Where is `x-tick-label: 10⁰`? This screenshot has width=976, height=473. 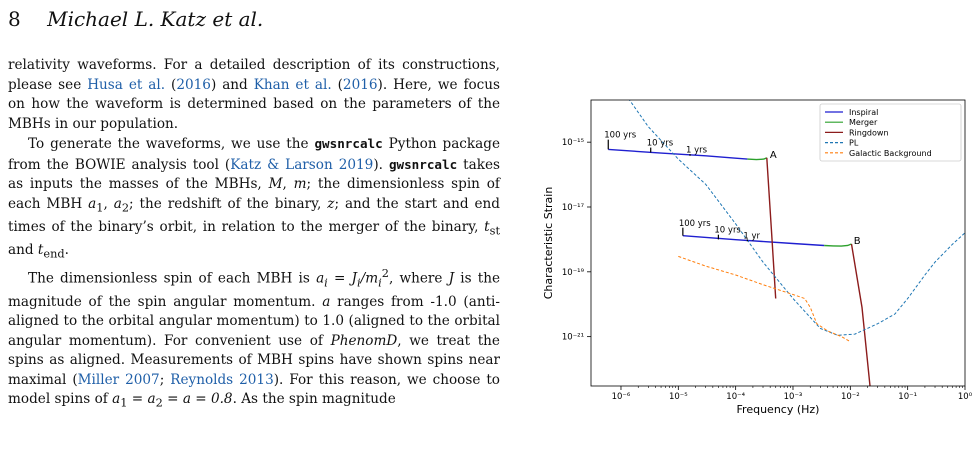
x-tick-label: 10⁰ is located at coordinates (965, 397).